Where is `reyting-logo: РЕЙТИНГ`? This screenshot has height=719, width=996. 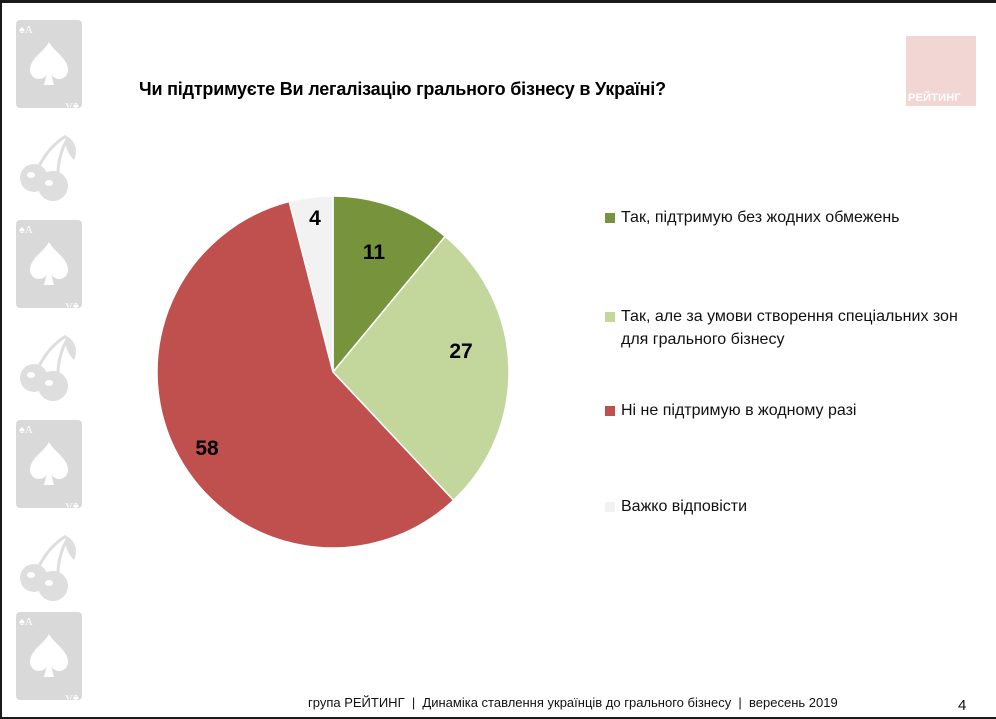
reyting-logo: РЕЙТИНГ is located at coordinates (941, 71).